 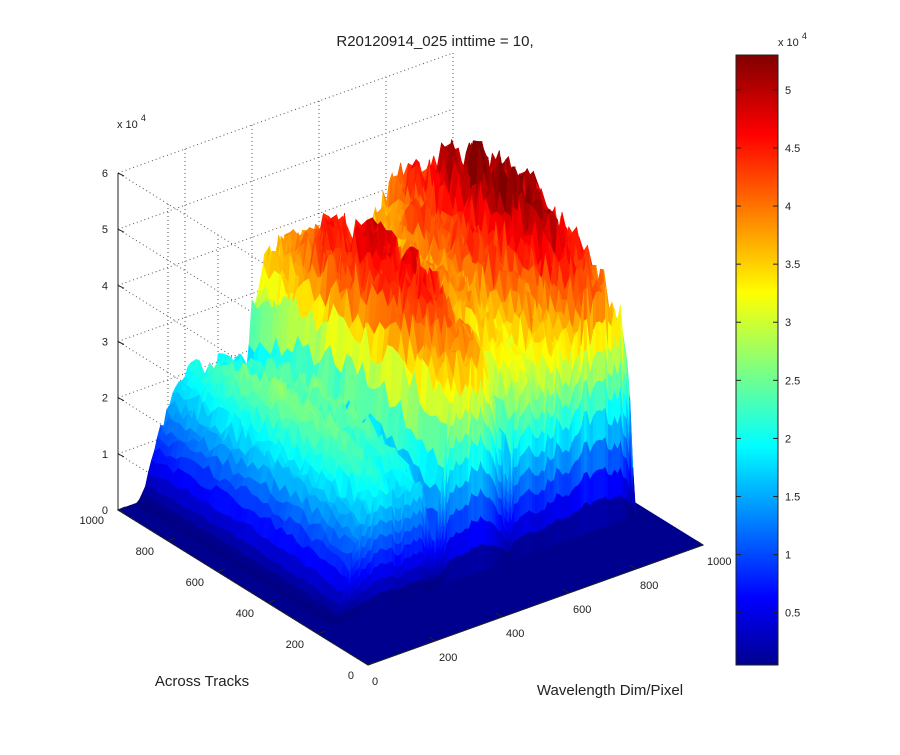 I want to click on colorbar-multiplier-base: x 10, so click(x=788, y=43).